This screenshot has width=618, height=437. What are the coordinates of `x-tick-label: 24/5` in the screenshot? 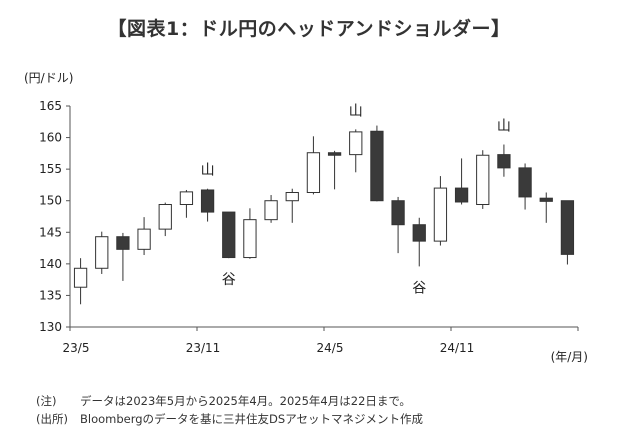 It's located at (330, 348).